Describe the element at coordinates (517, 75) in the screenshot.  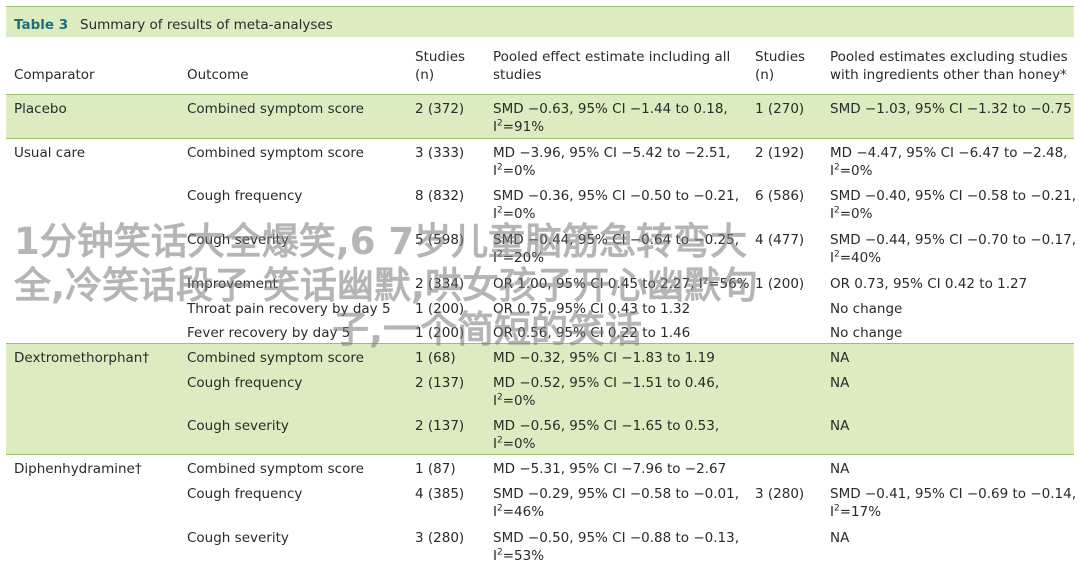
I see `header-pooled-all-cont: studies` at that location.